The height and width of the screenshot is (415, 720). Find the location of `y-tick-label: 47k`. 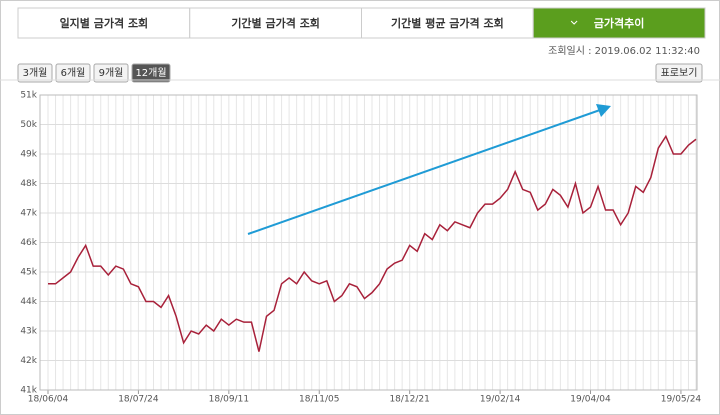

y-tick-label: 47k is located at coordinates (28, 214).